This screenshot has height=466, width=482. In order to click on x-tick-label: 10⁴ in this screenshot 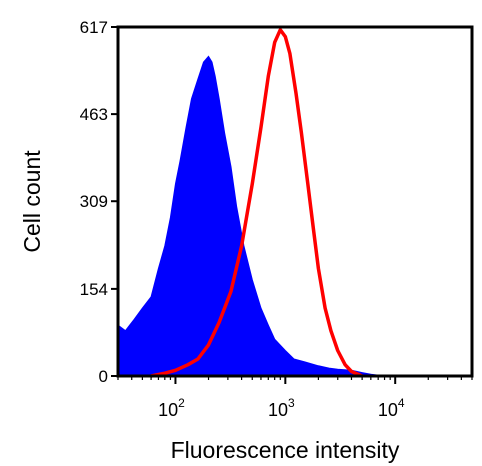, I will do `click(391, 408)`.